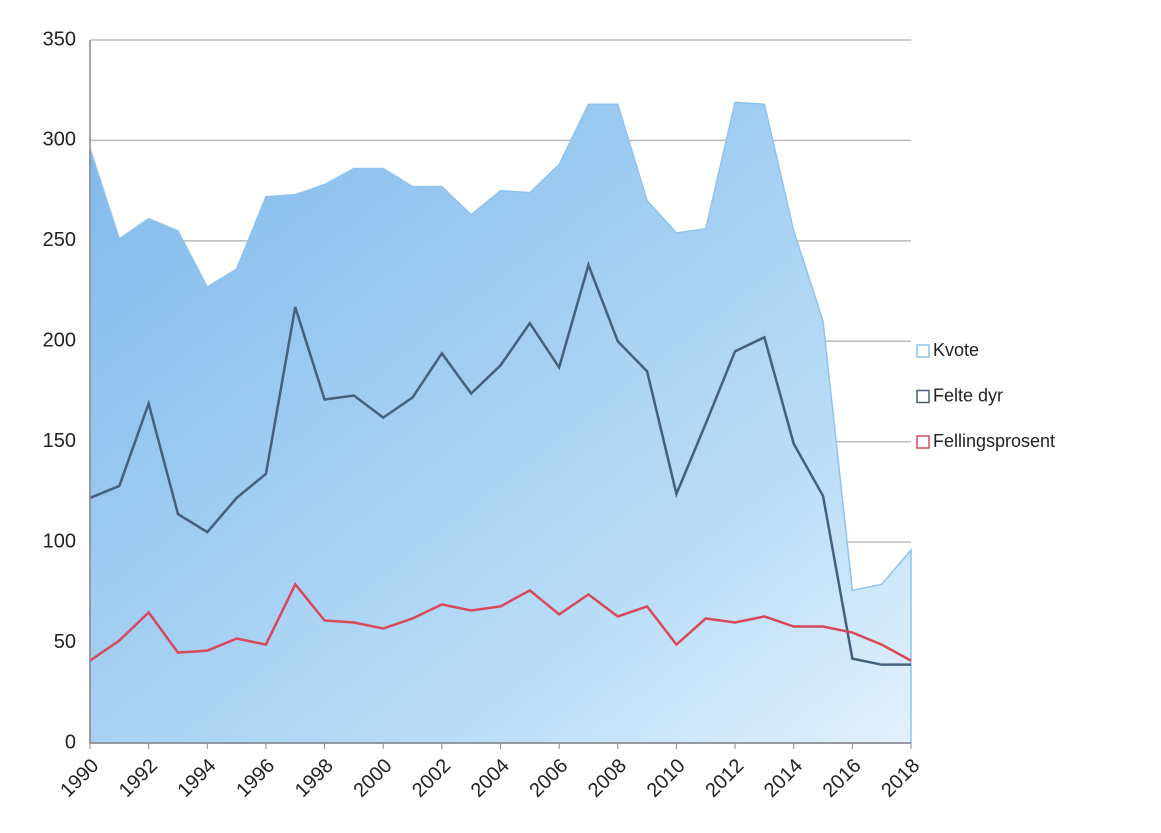 The height and width of the screenshot is (833, 1161). Describe the element at coordinates (490, 778) in the screenshot. I see `x-tick-label: 2004` at that location.